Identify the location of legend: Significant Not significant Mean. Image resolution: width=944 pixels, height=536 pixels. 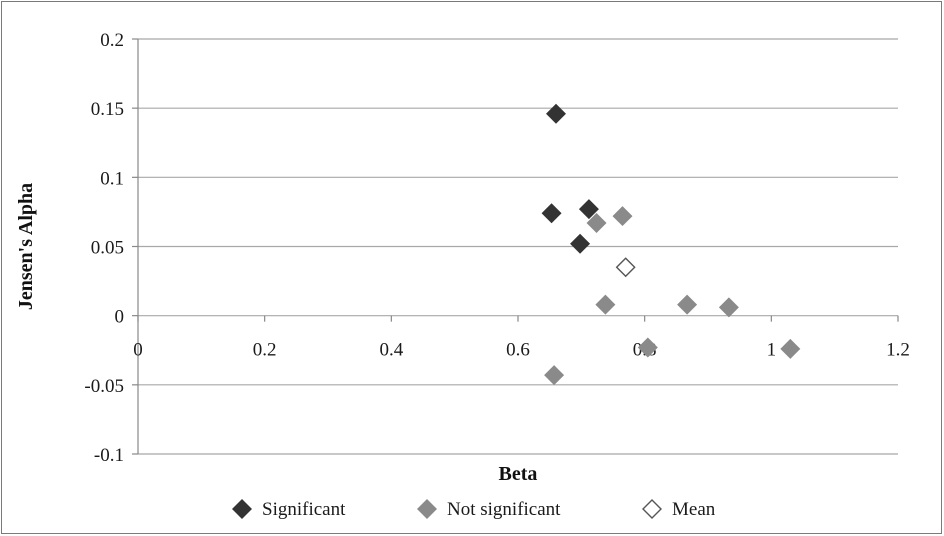
(474, 509).